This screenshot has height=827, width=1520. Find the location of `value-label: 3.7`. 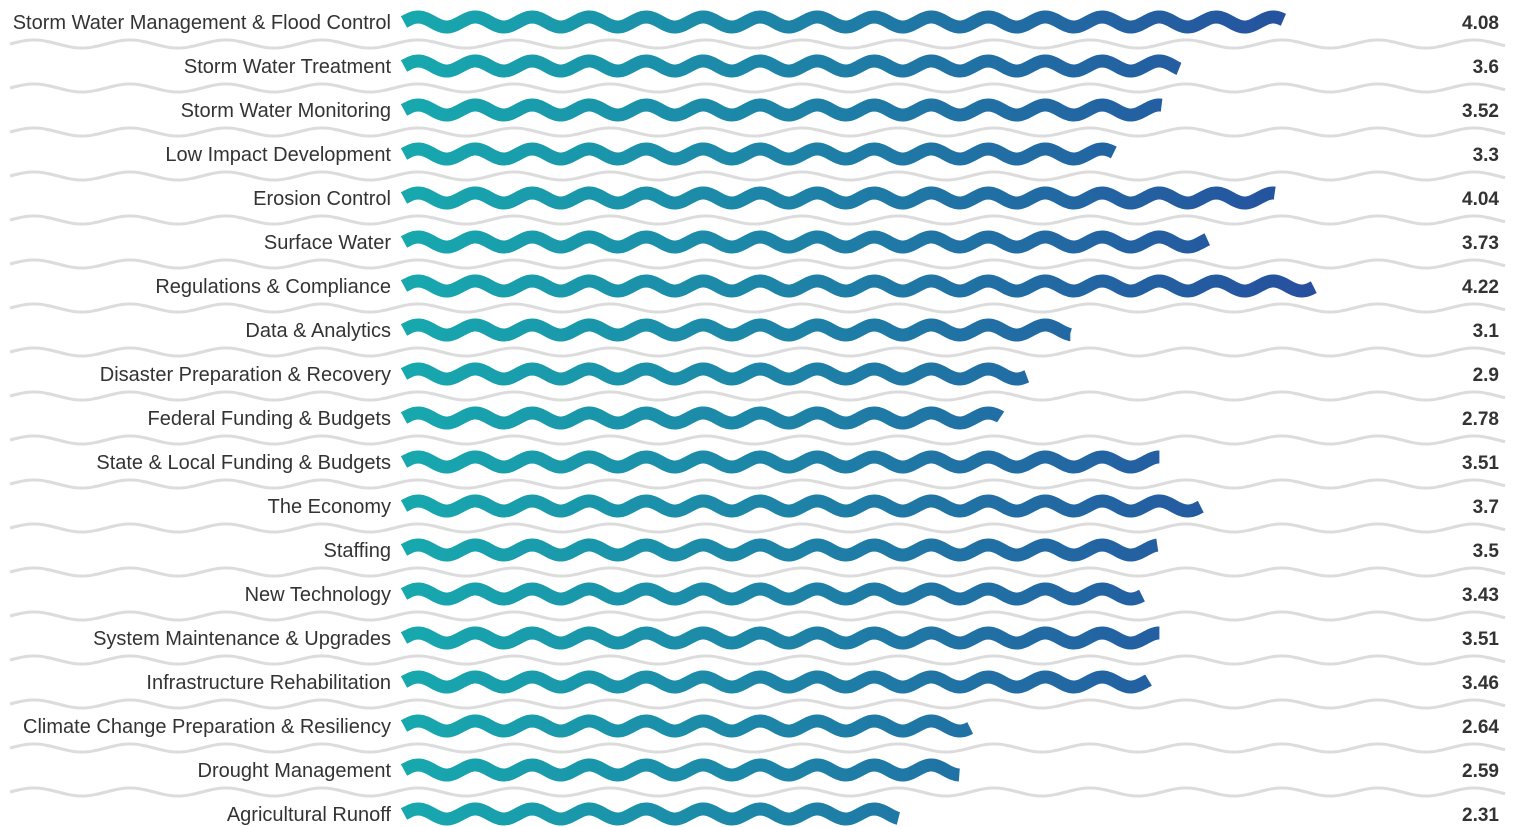

value-label: 3.7 is located at coordinates (1486, 507).